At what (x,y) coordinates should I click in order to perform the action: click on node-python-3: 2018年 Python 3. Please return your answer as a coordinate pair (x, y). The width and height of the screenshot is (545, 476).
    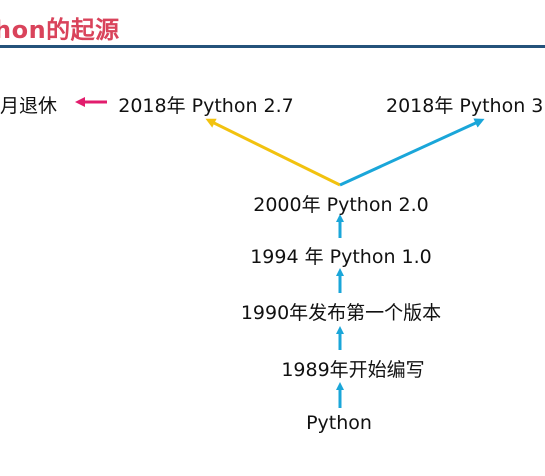
    Looking at the image, I should click on (465, 106).